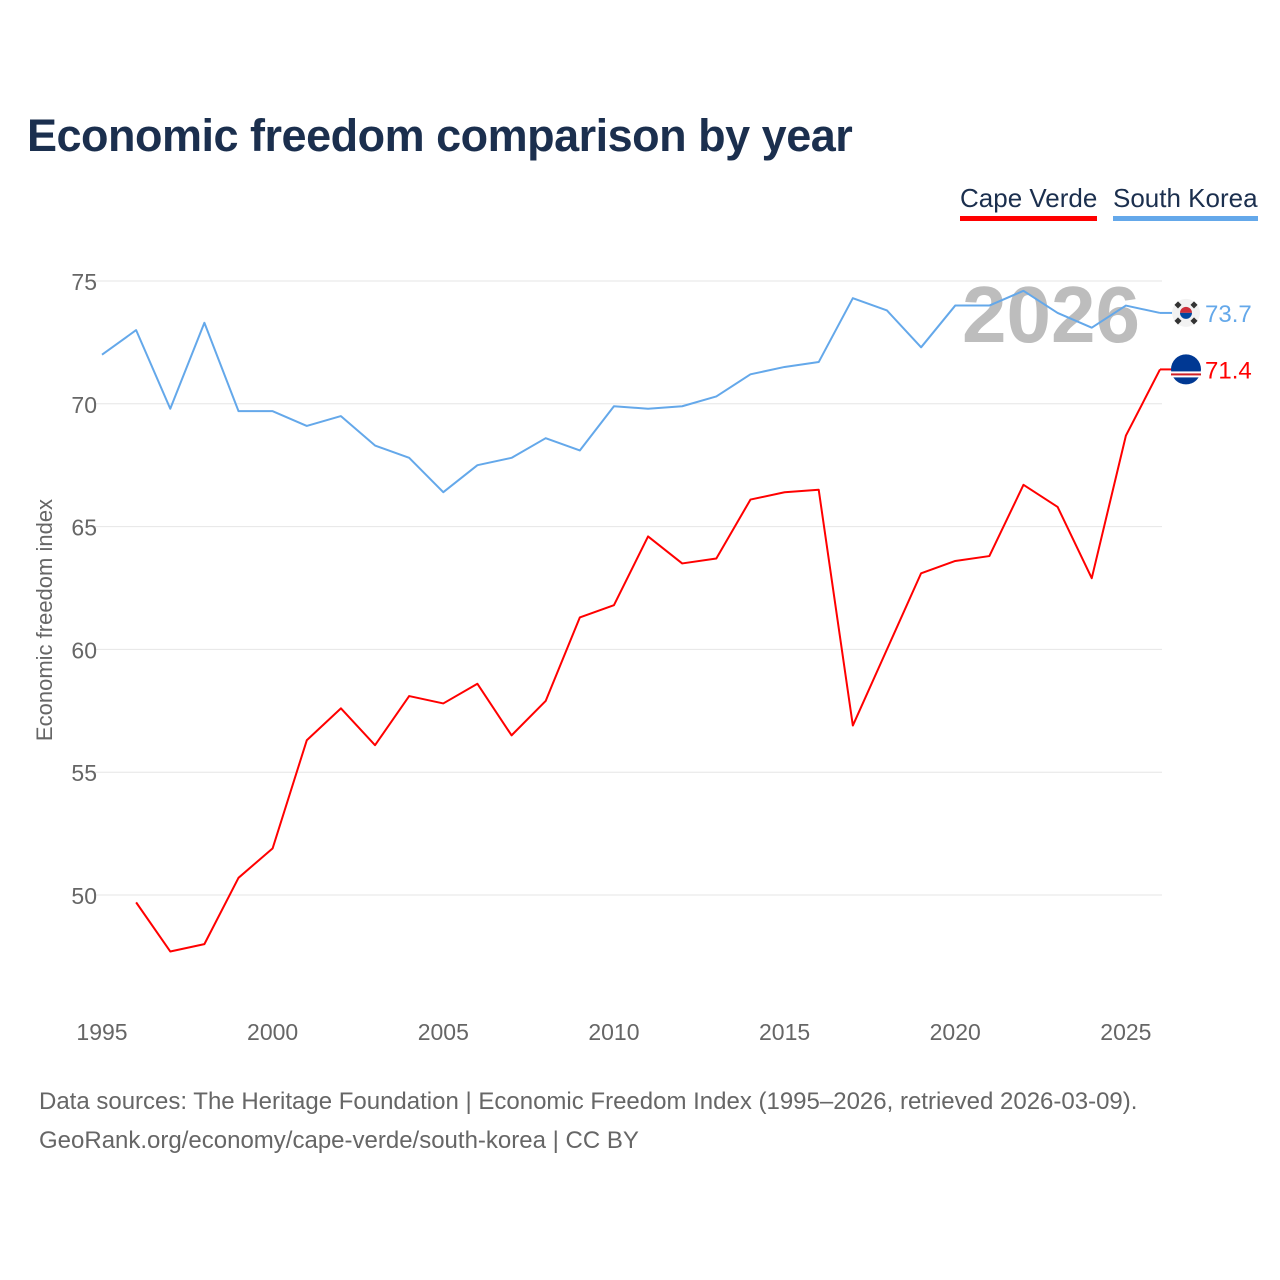  I want to click on chart-title: Economic freedom comparison by year, so click(440, 135).